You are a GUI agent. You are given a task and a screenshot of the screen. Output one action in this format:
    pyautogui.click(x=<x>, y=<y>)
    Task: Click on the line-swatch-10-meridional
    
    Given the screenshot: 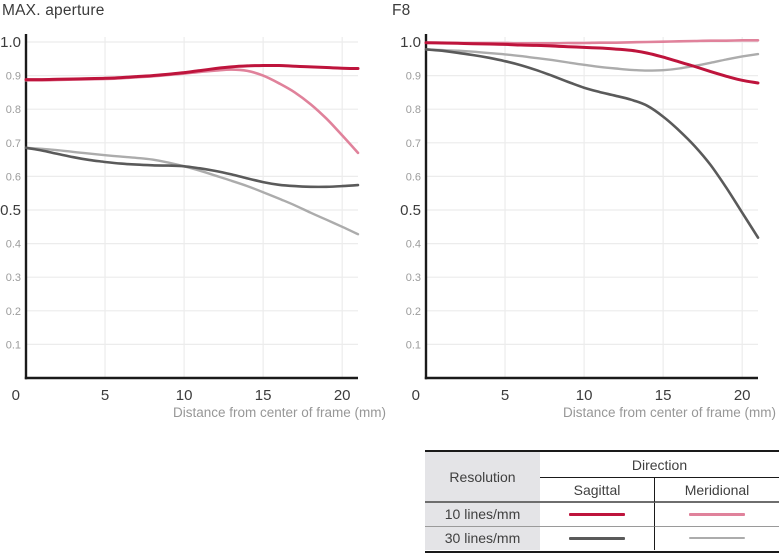 What is the action you would take?
    pyautogui.click(x=717, y=514)
    